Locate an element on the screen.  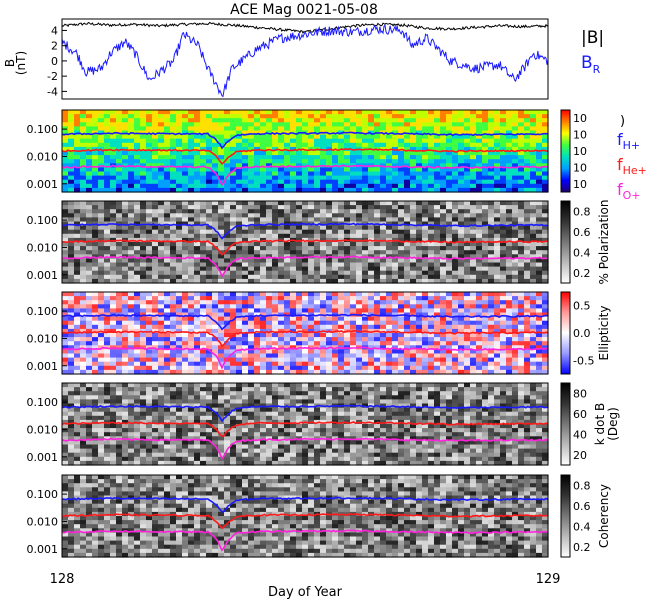
legend-frequencies: fH+ fHe+ fO+ ) is located at coordinates (632, 158).